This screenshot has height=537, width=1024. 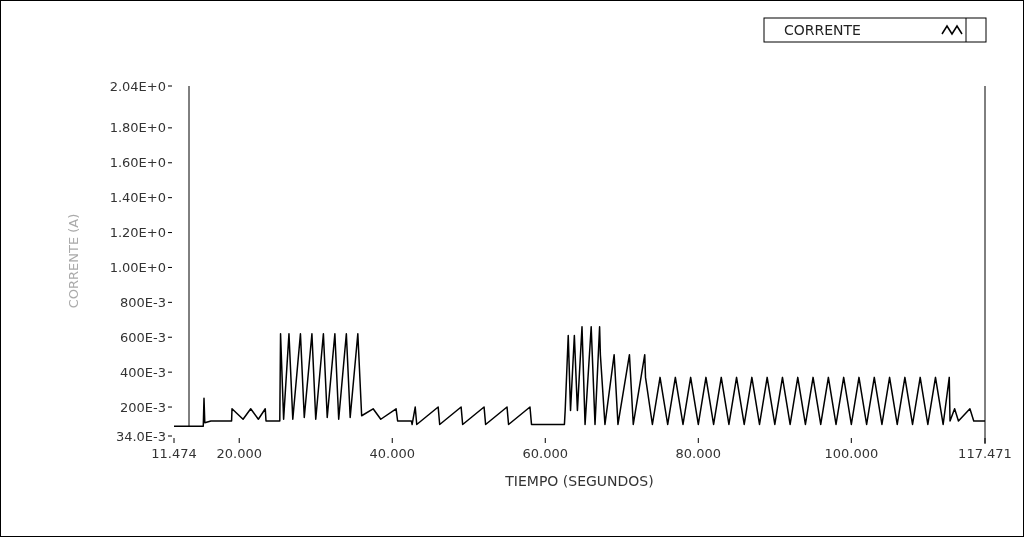 What do you see at coordinates (698, 453) in the screenshot?
I see `x-tick-label: 80.000` at bounding box center [698, 453].